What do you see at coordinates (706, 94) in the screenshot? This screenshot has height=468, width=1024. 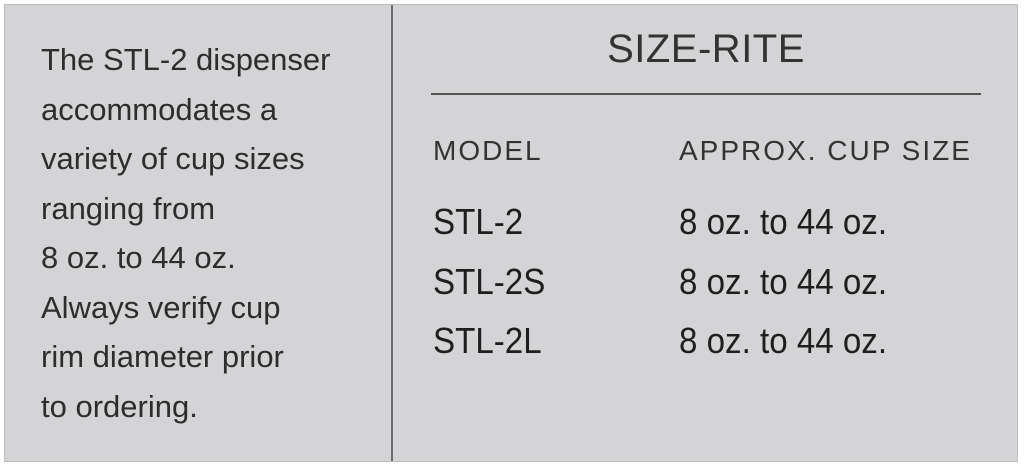 I see `title-rule` at bounding box center [706, 94].